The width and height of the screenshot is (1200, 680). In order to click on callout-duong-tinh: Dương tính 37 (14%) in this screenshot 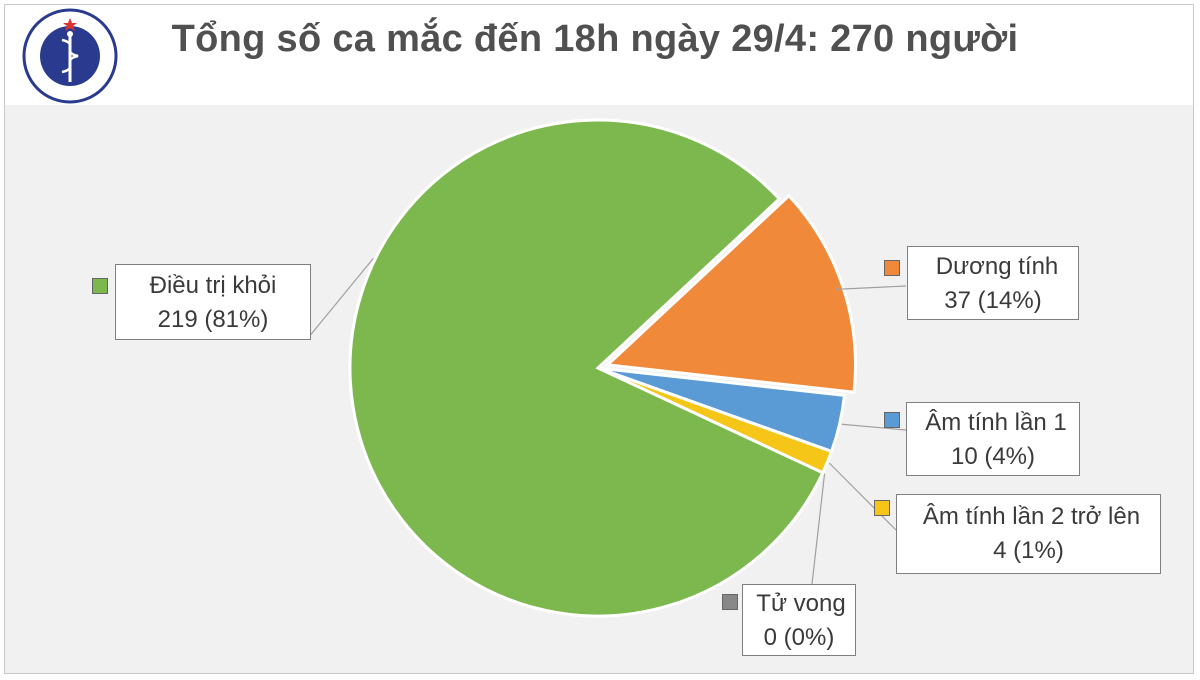, I will do `click(993, 283)`.